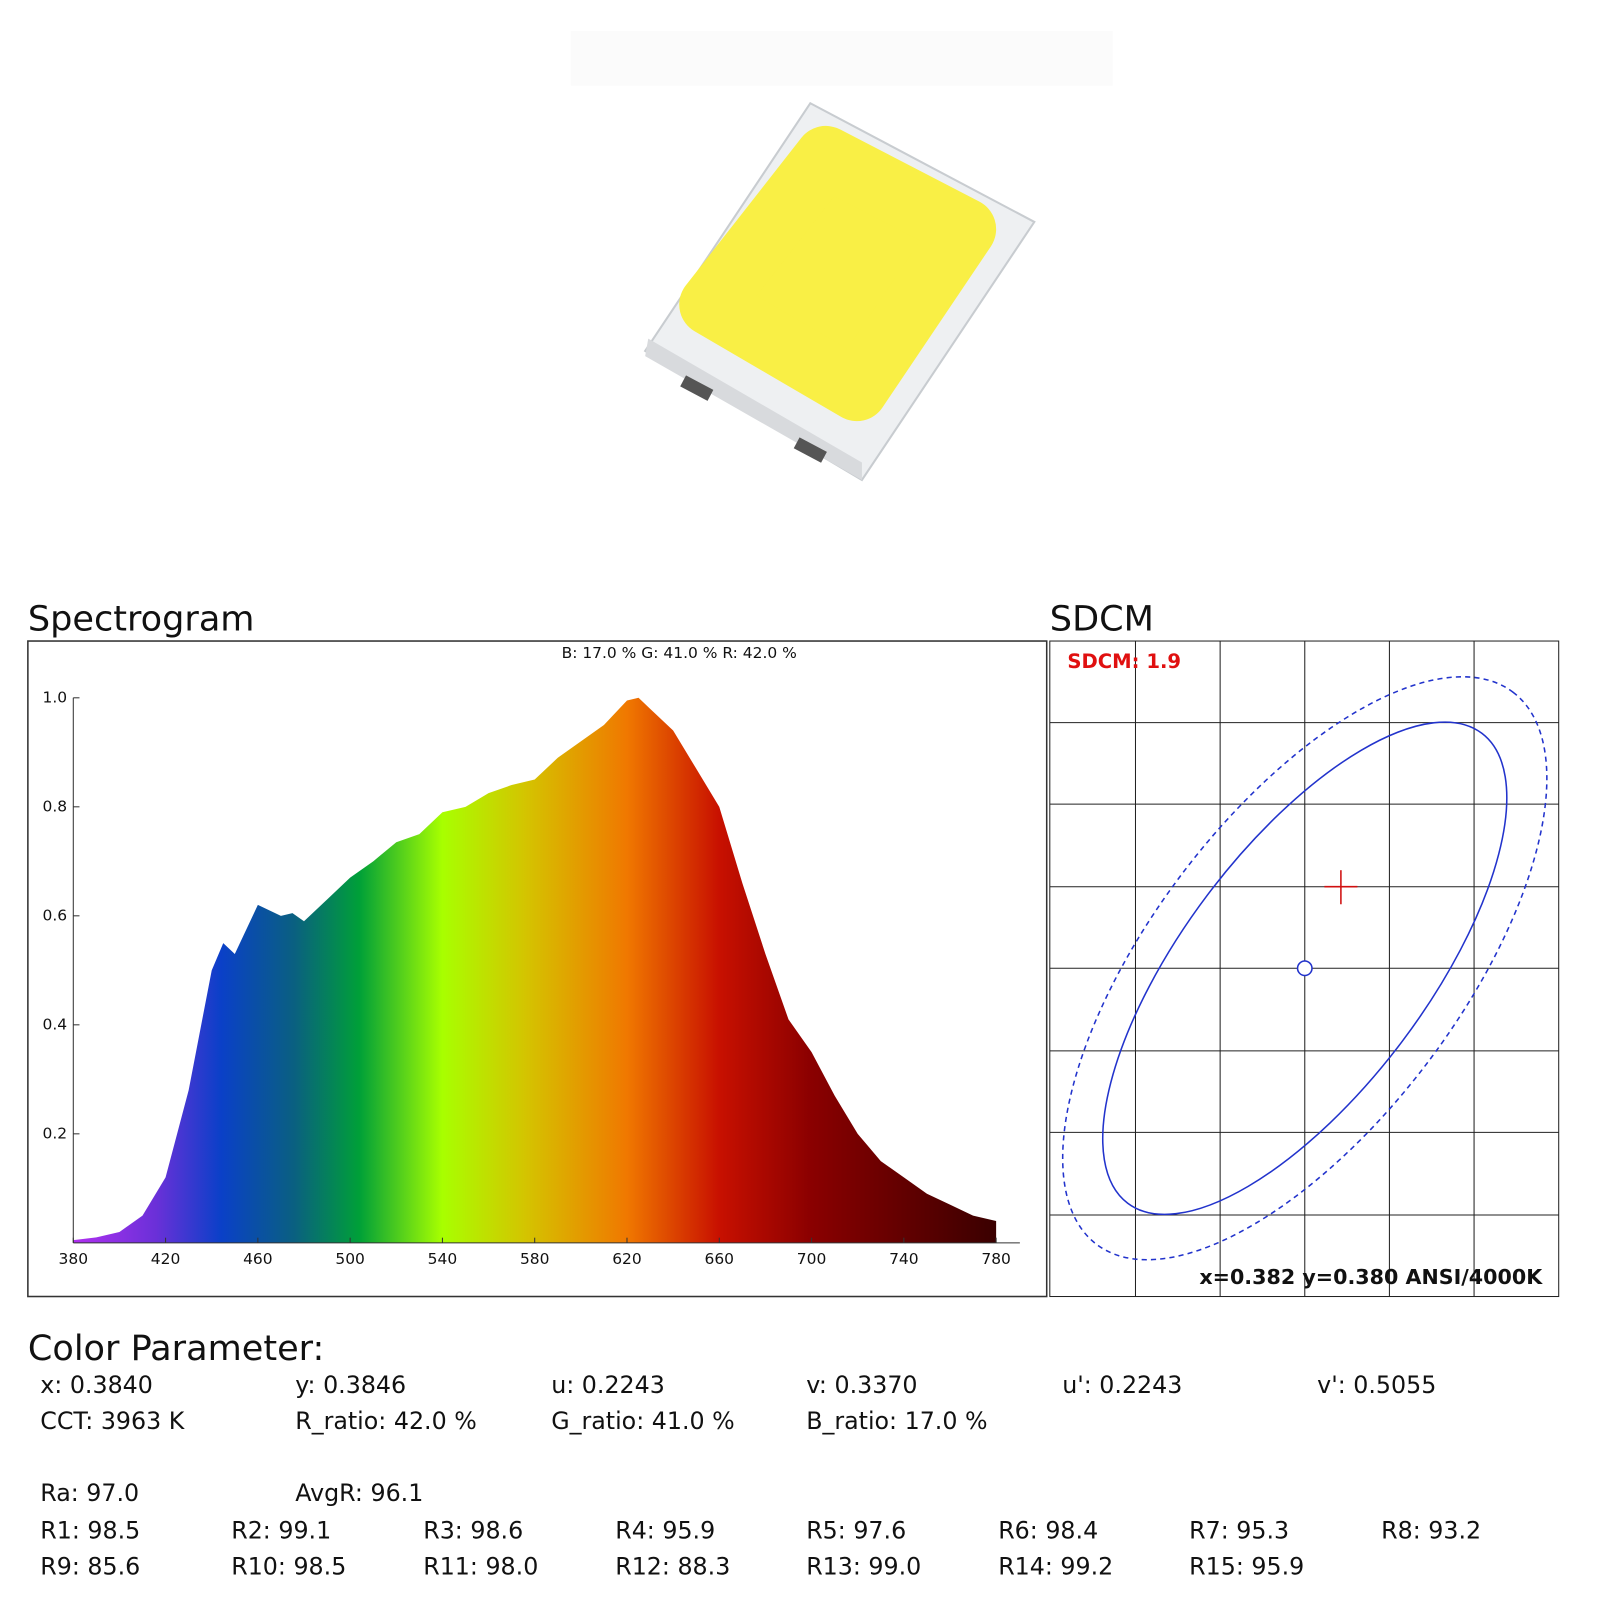 The width and height of the screenshot is (1600, 1600). I want to click on parameter: AvgR: 96.1, so click(359, 1493).